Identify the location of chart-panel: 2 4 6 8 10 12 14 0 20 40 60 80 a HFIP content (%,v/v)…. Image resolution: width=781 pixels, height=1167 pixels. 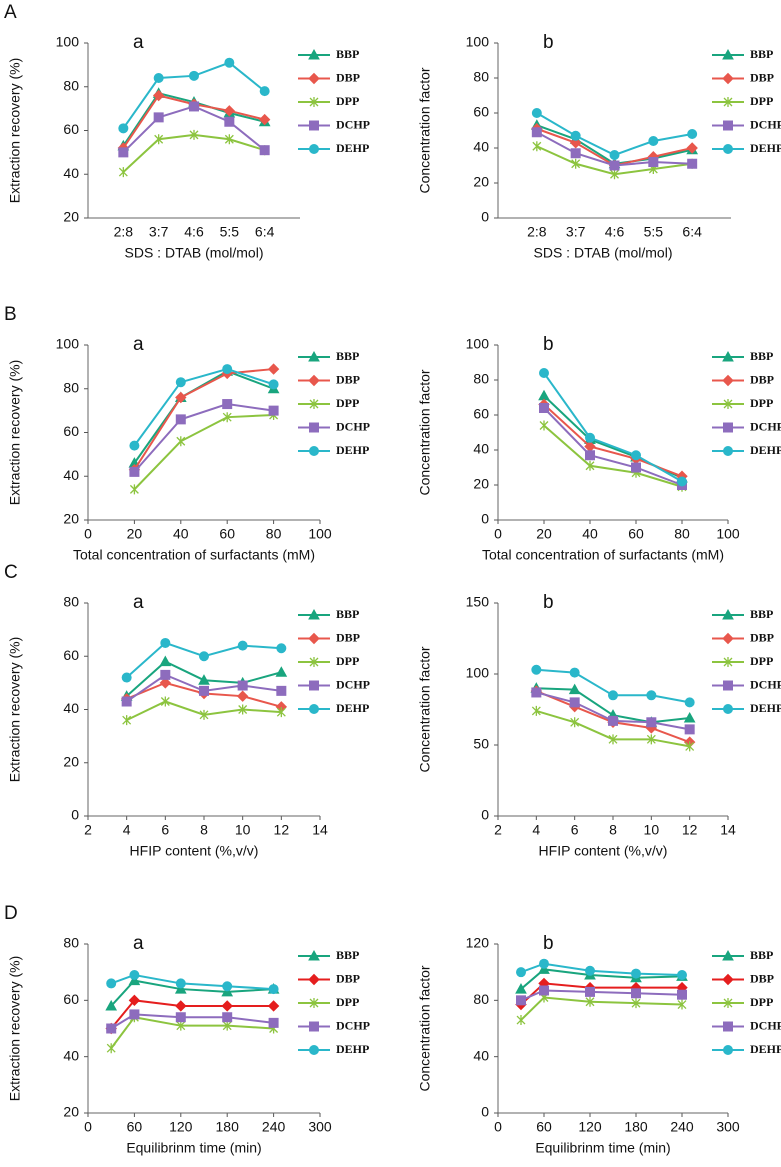
(188, 725).